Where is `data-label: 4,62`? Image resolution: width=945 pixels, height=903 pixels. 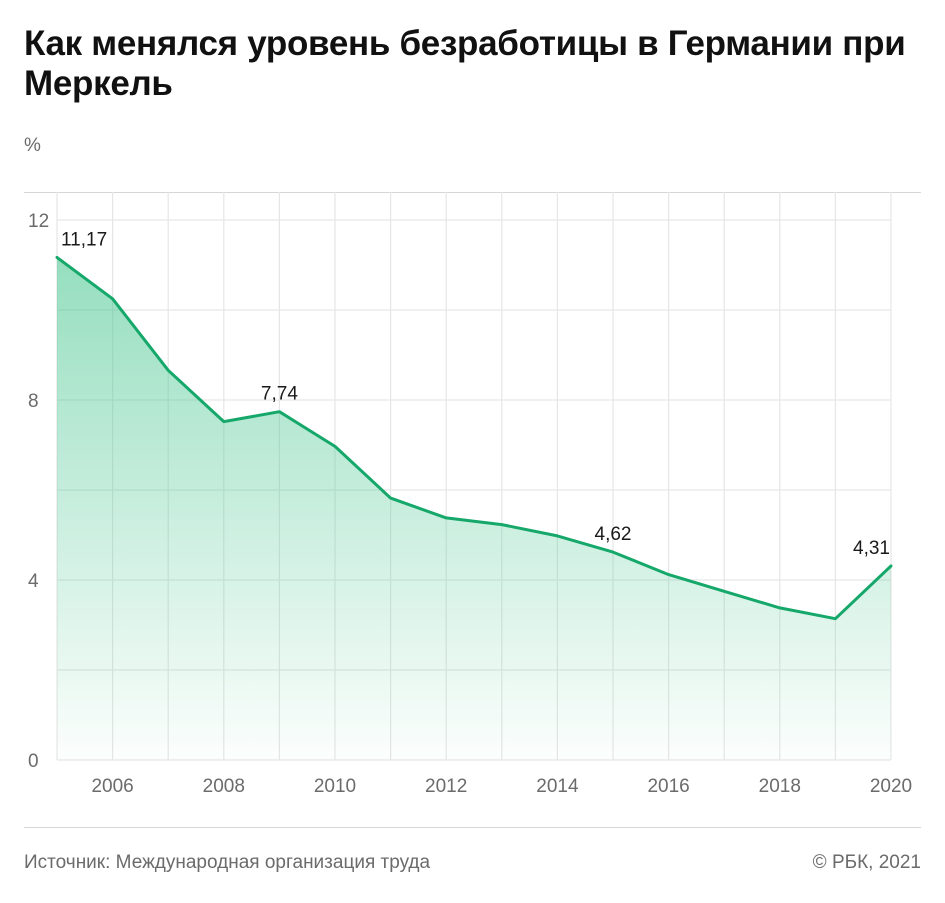
data-label: 4,62 is located at coordinates (613, 534).